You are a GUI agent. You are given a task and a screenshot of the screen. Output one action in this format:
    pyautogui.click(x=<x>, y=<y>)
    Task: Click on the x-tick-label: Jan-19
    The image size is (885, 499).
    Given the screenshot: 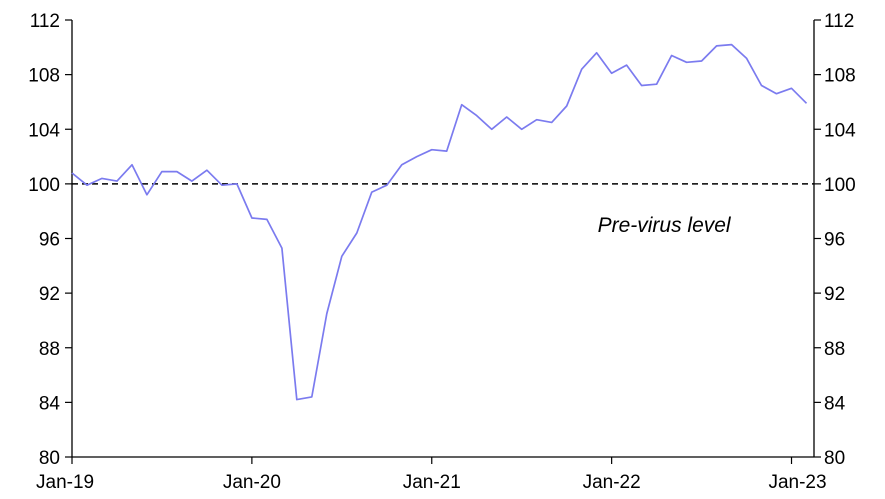 What is the action you would take?
    pyautogui.click(x=65, y=482)
    